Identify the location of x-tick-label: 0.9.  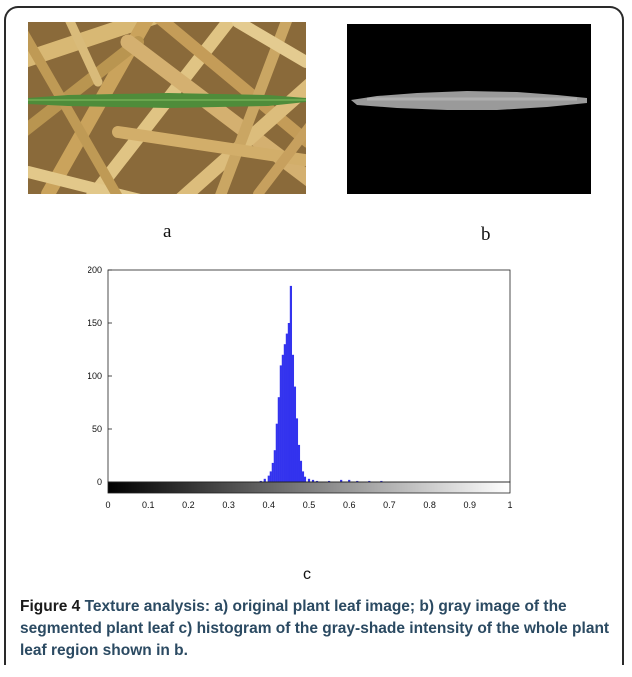
(470, 505).